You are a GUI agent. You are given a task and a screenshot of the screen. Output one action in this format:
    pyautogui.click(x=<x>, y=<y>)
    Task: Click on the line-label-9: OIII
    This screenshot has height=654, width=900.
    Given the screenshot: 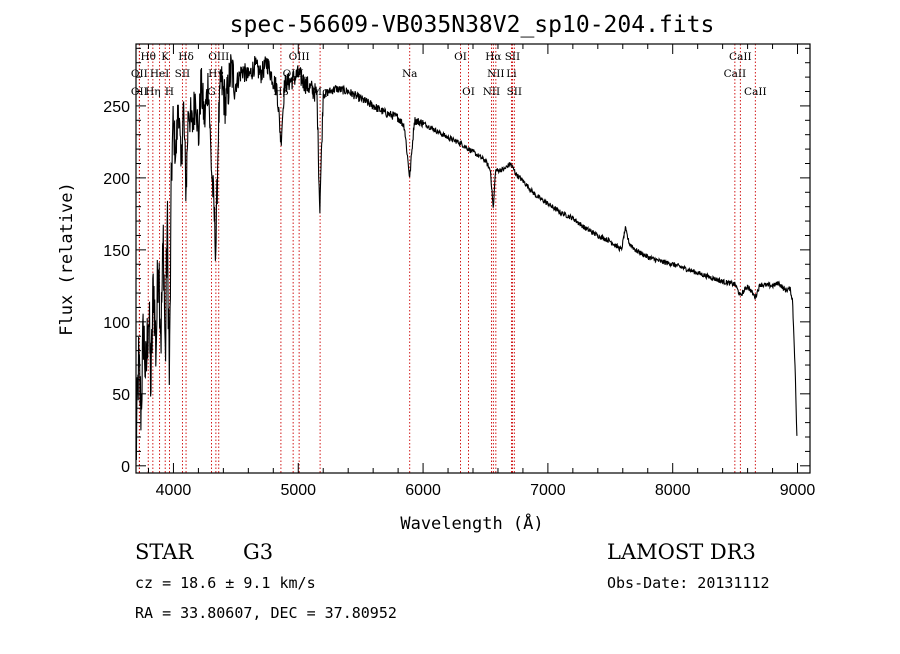 What is the action you would take?
    pyautogui.click(x=218, y=57)
    